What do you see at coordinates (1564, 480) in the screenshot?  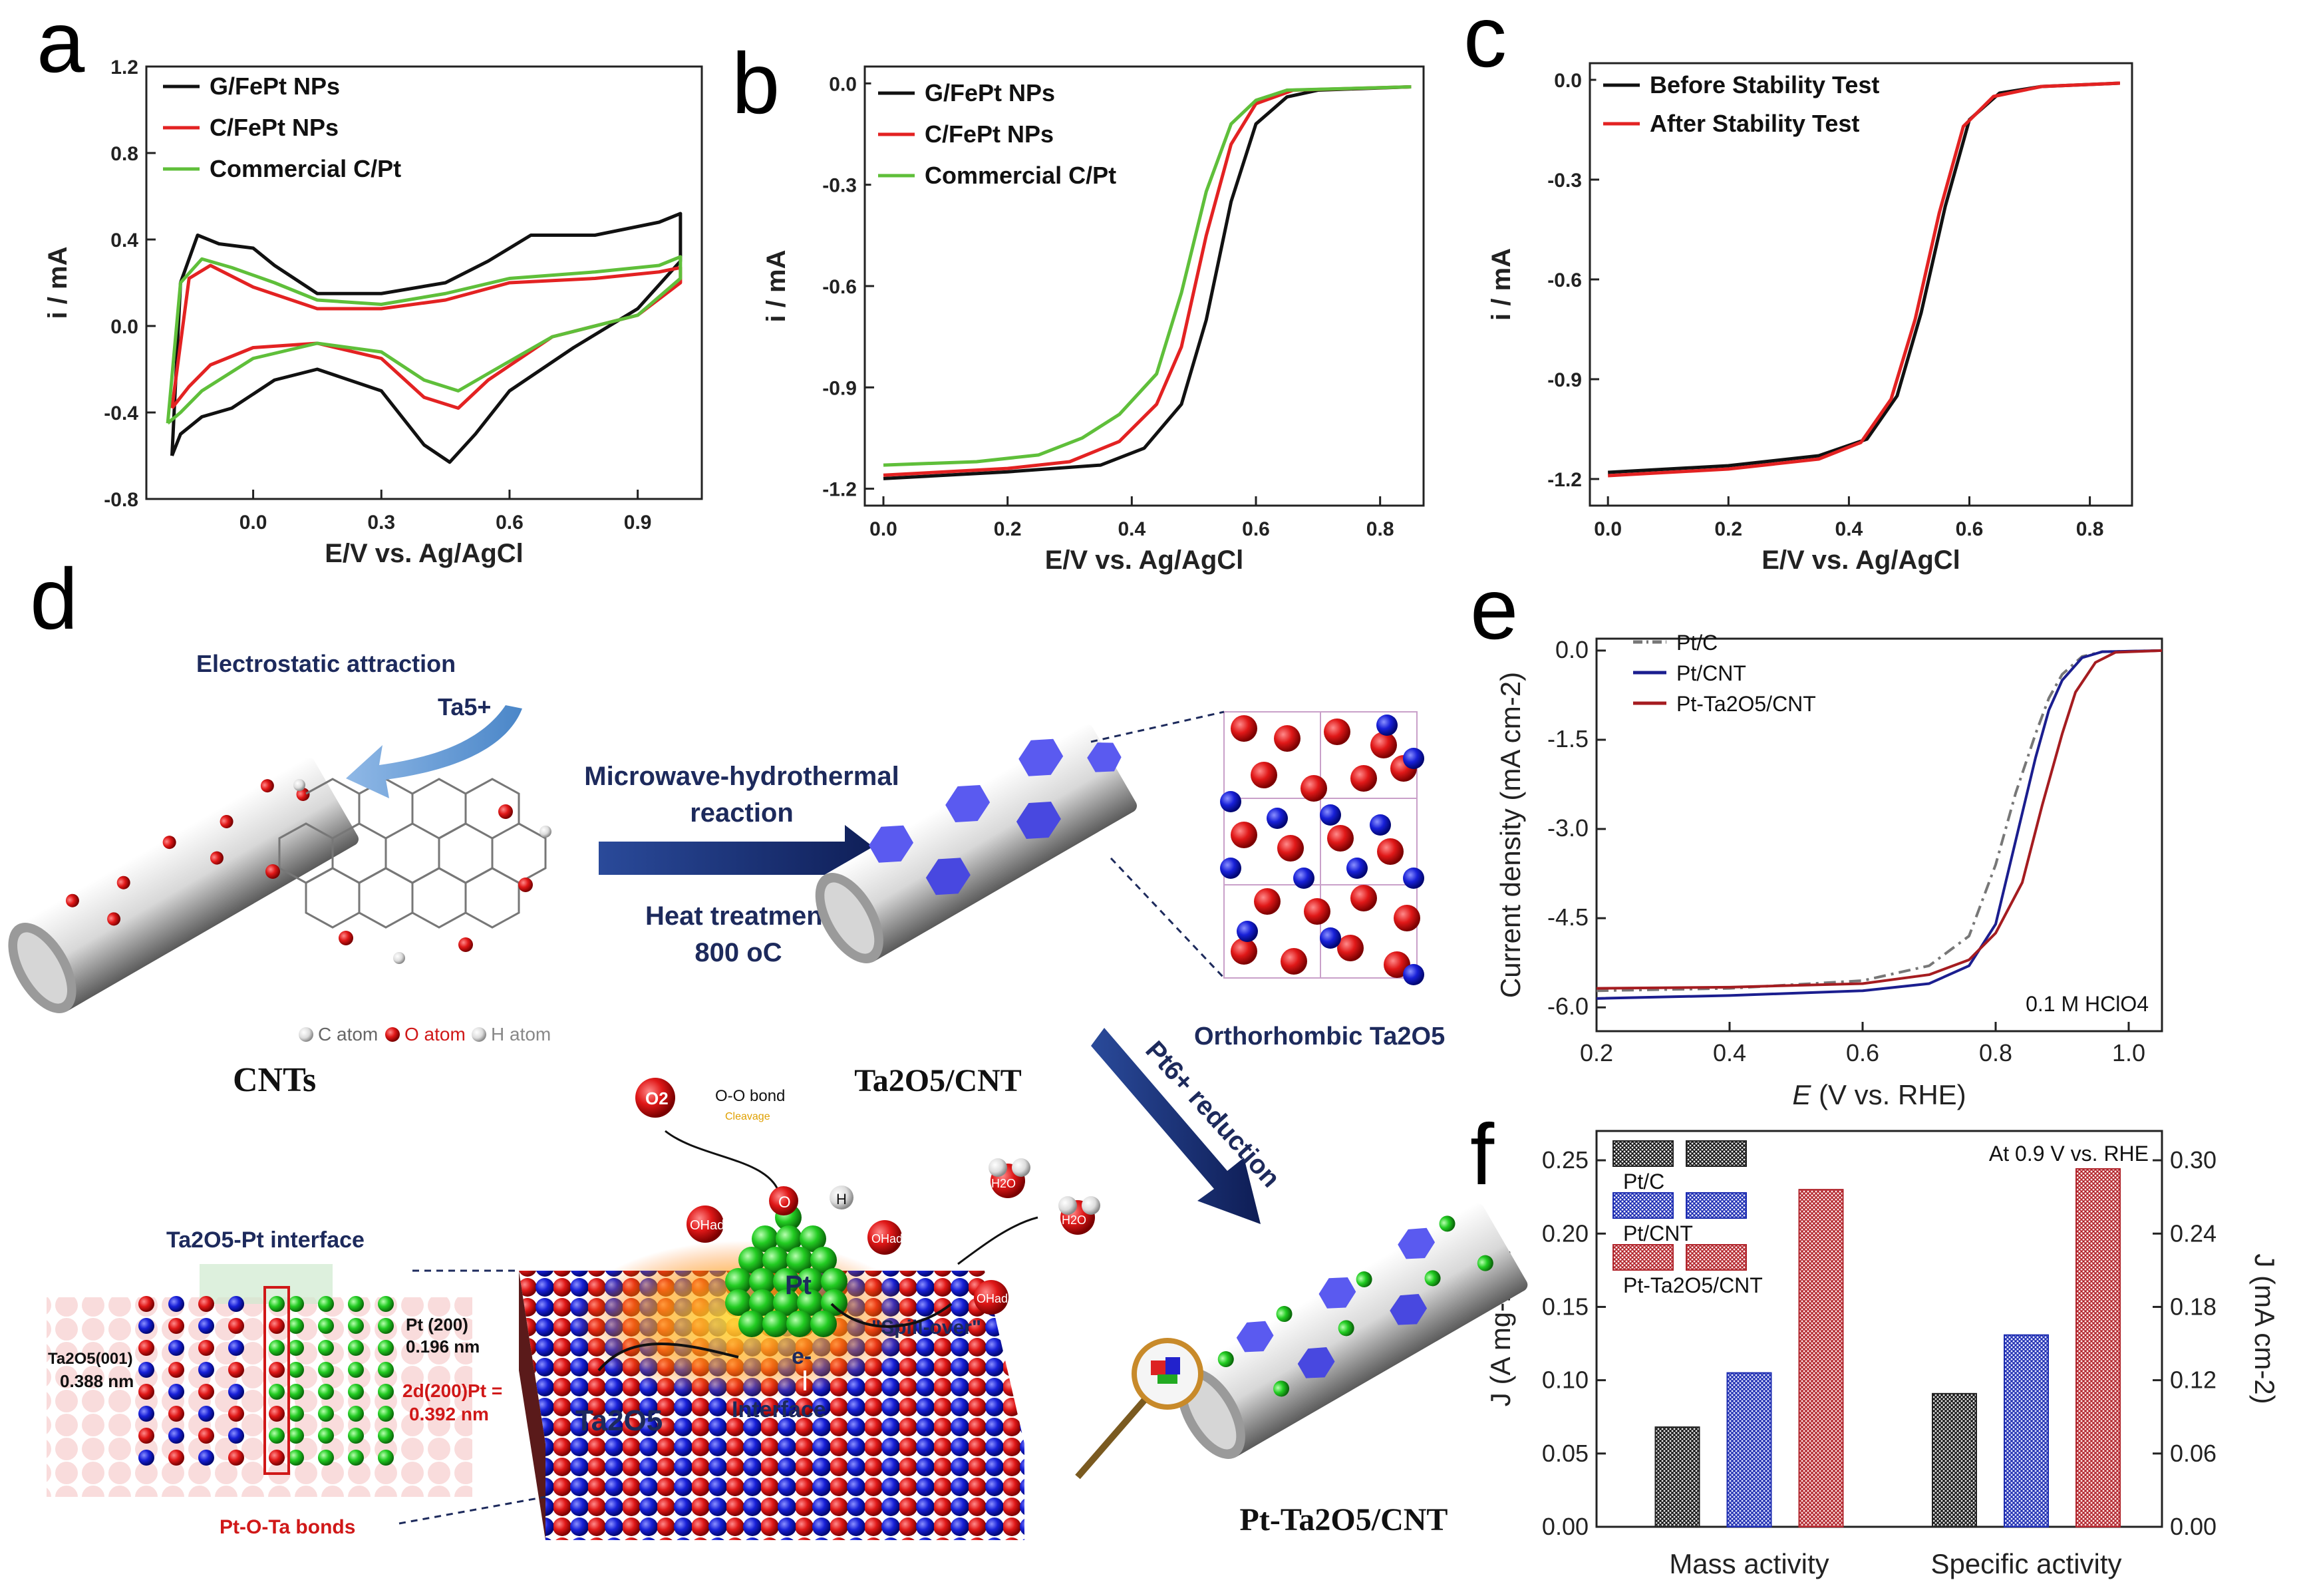 I see `y-tick-label: -1.2` at bounding box center [1564, 480].